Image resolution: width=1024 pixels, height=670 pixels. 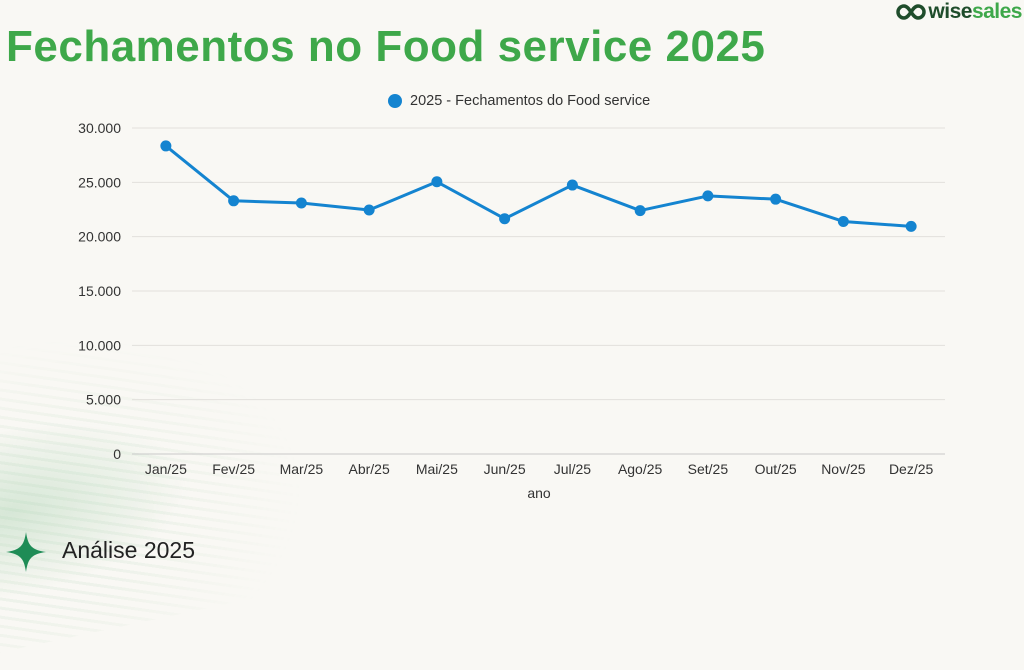 I want to click on y-tick-label: 10.000, so click(x=99, y=345).